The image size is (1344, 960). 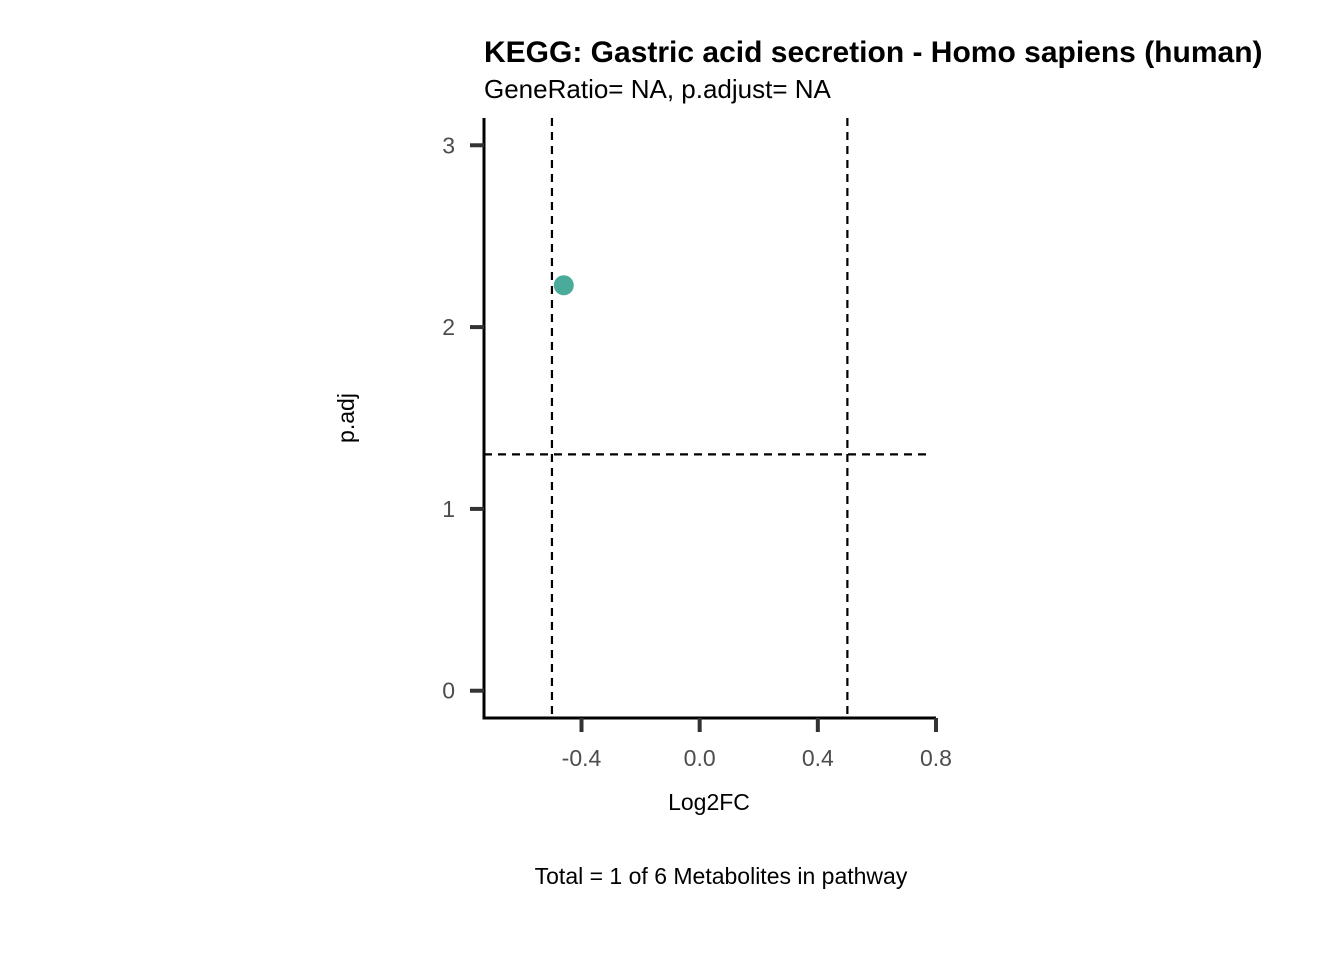 What do you see at coordinates (818, 758) in the screenshot?
I see `x-tick-label: 0.4` at bounding box center [818, 758].